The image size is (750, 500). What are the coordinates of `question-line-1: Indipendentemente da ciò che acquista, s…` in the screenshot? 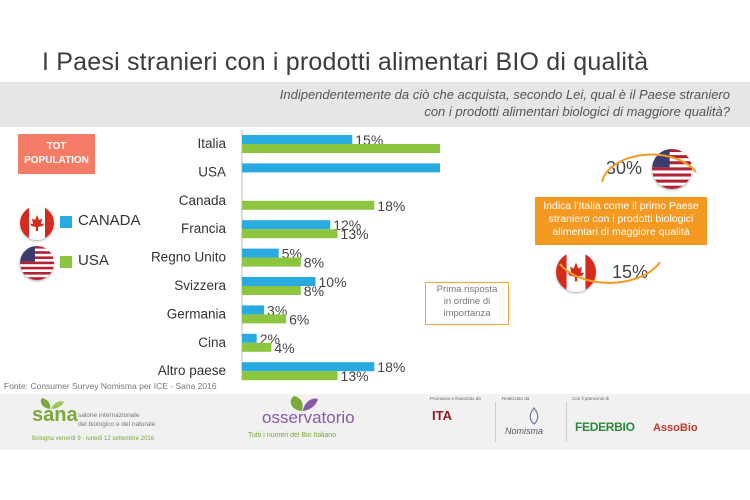 It's located at (504, 94).